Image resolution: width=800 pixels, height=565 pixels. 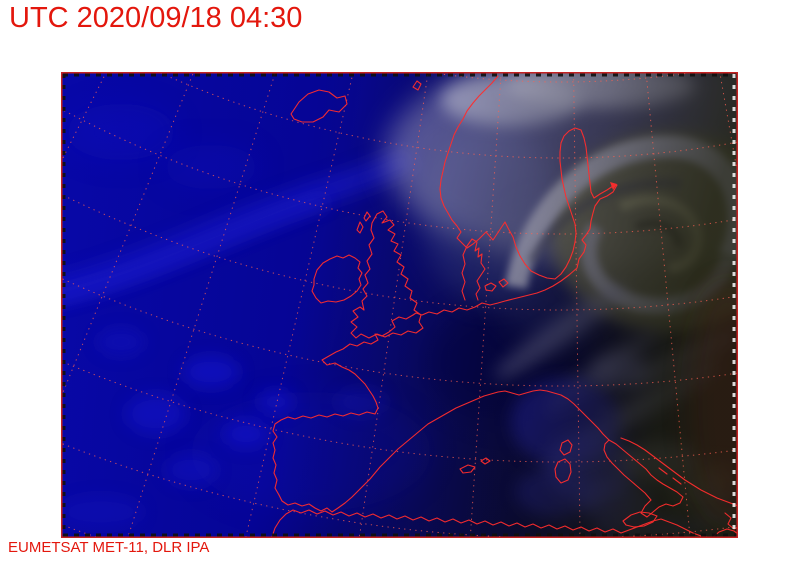 What do you see at coordinates (417, 85) in the screenshot?
I see `coast-shetland` at bounding box center [417, 85].